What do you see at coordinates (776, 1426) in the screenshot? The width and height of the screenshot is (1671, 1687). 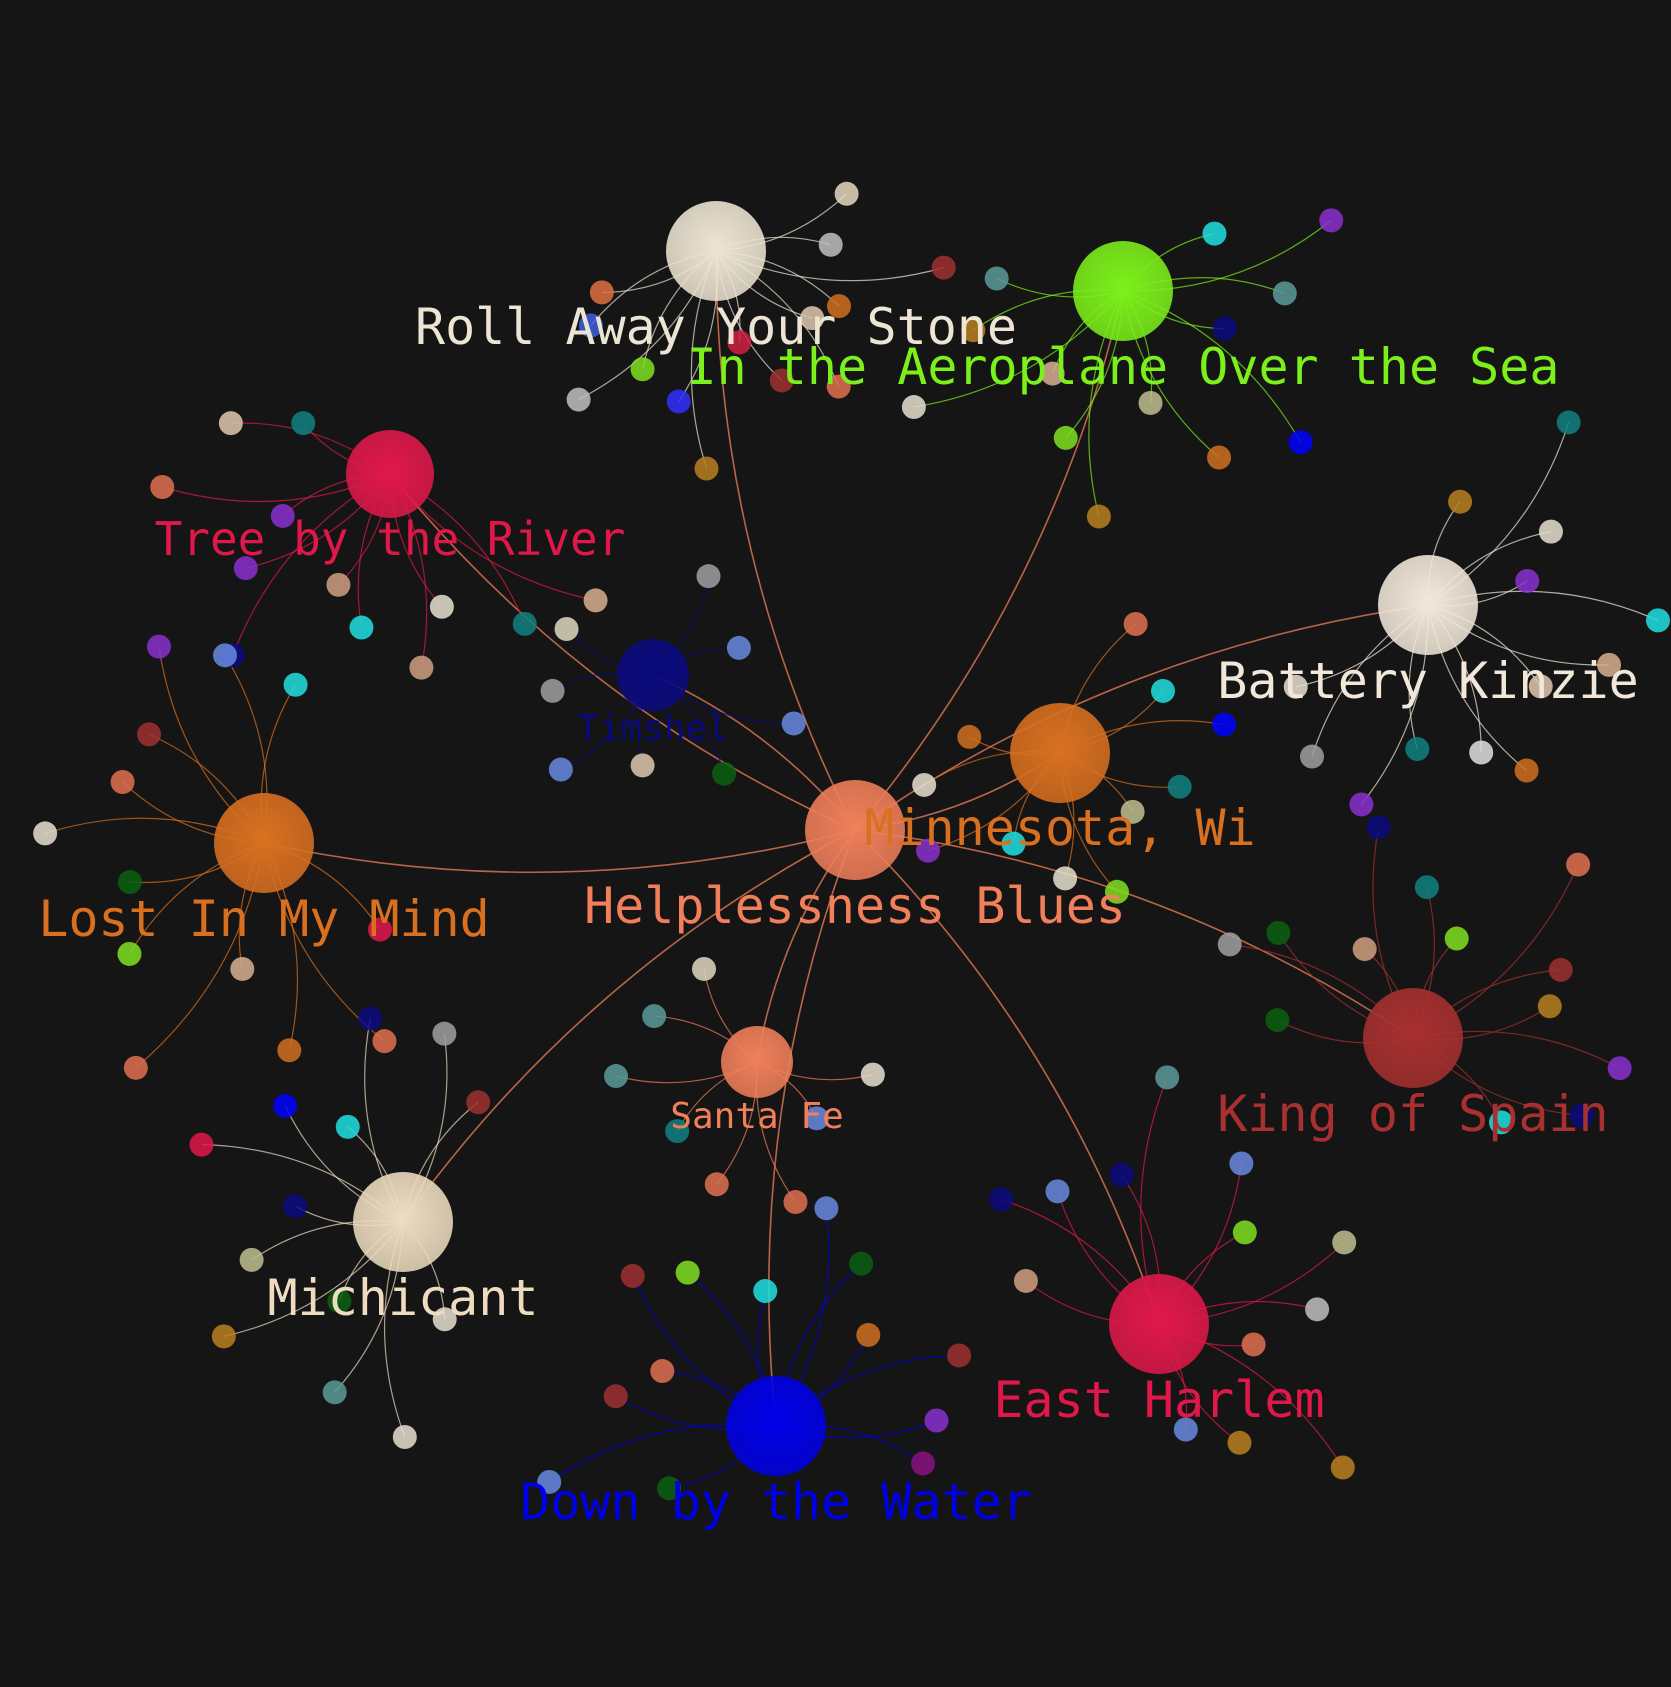 I see `hub-node-down-by-the-water` at bounding box center [776, 1426].